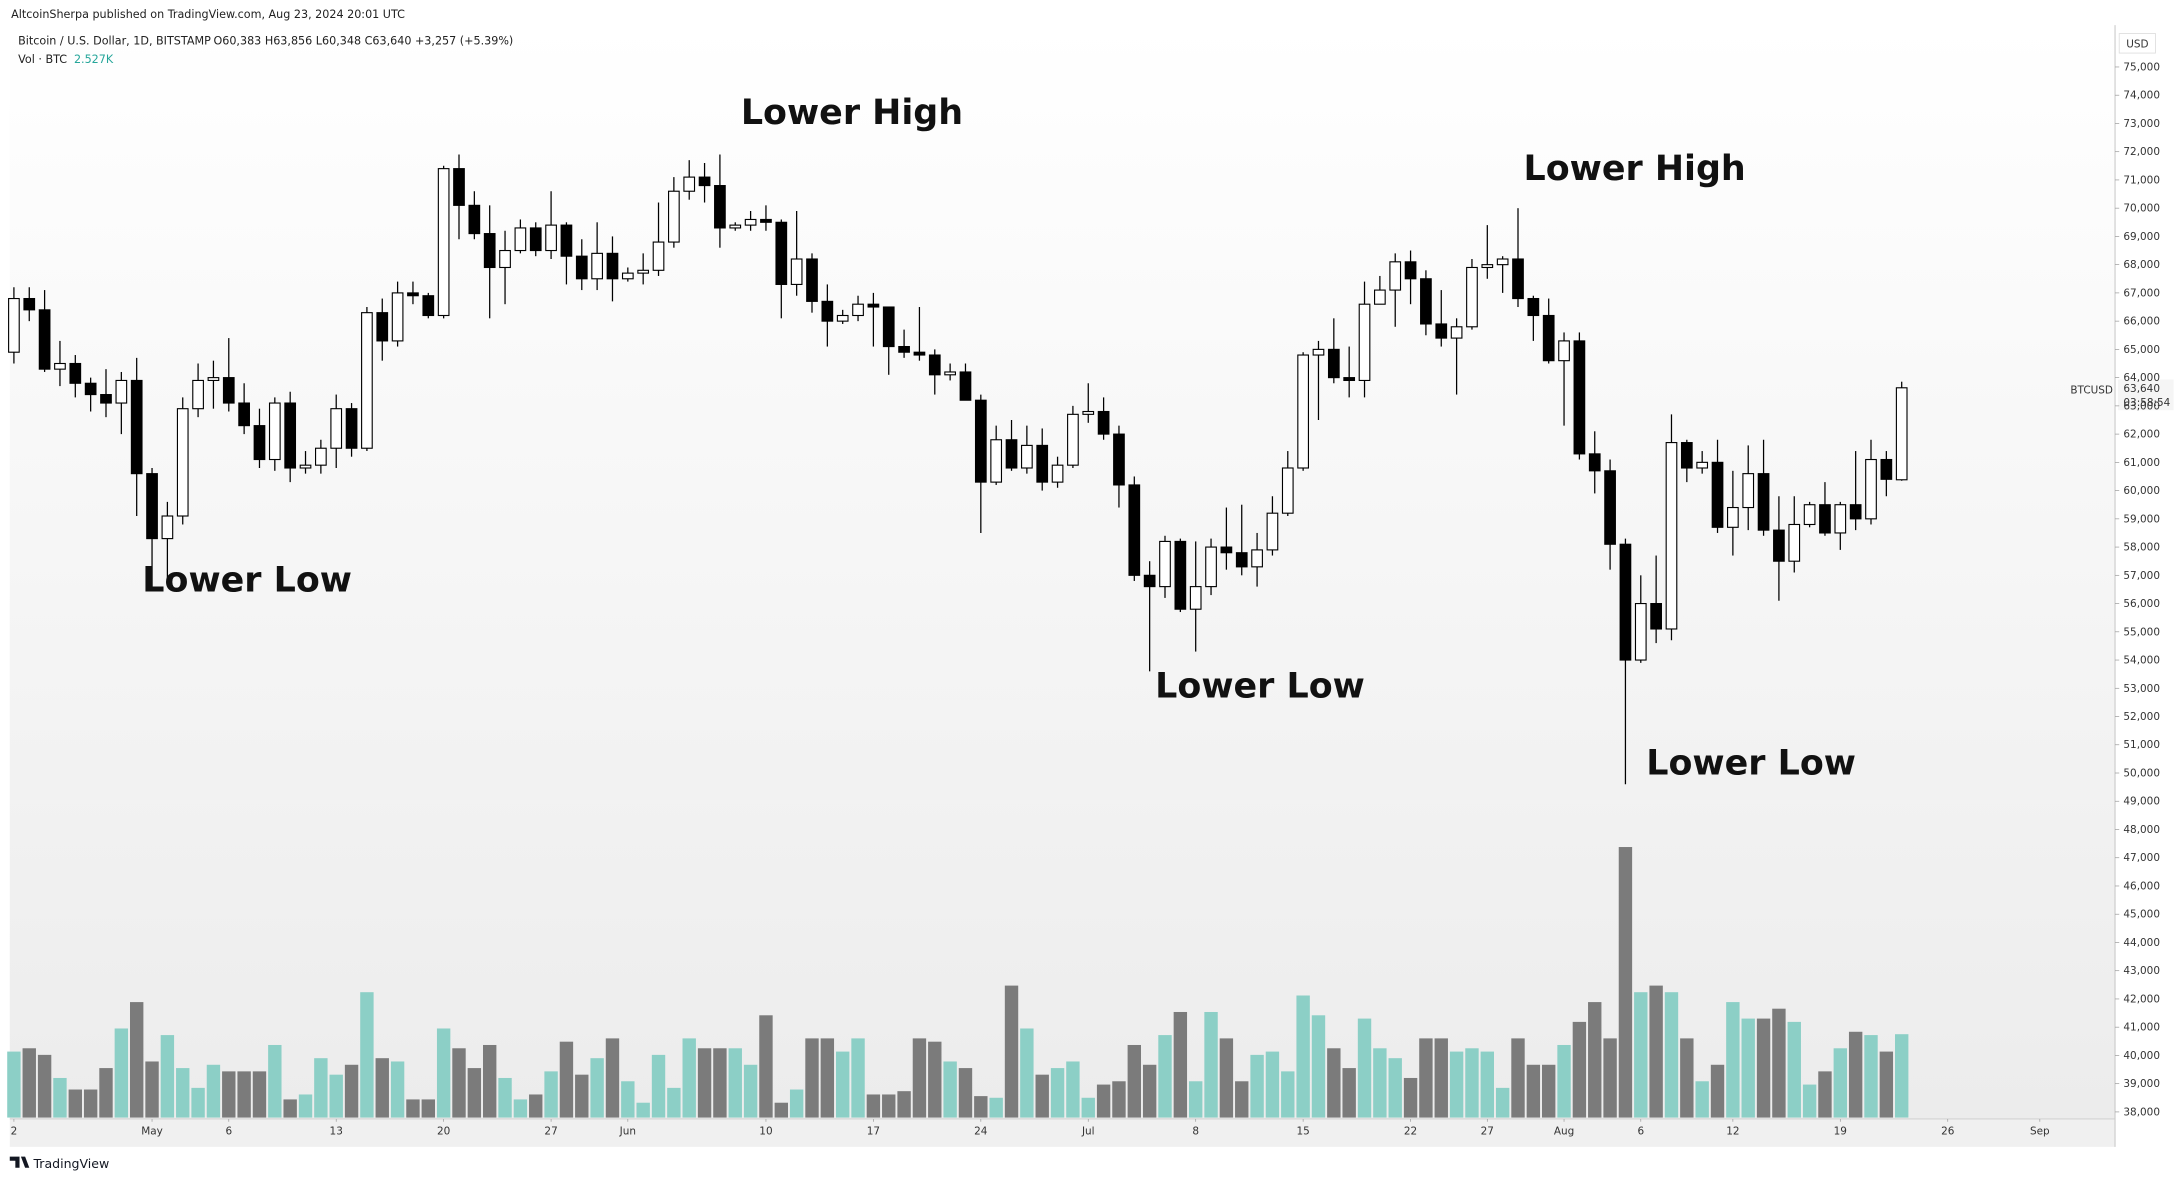 The image size is (2182, 1179). I want to click on y-tick-label: 74,000, so click(2141, 96).